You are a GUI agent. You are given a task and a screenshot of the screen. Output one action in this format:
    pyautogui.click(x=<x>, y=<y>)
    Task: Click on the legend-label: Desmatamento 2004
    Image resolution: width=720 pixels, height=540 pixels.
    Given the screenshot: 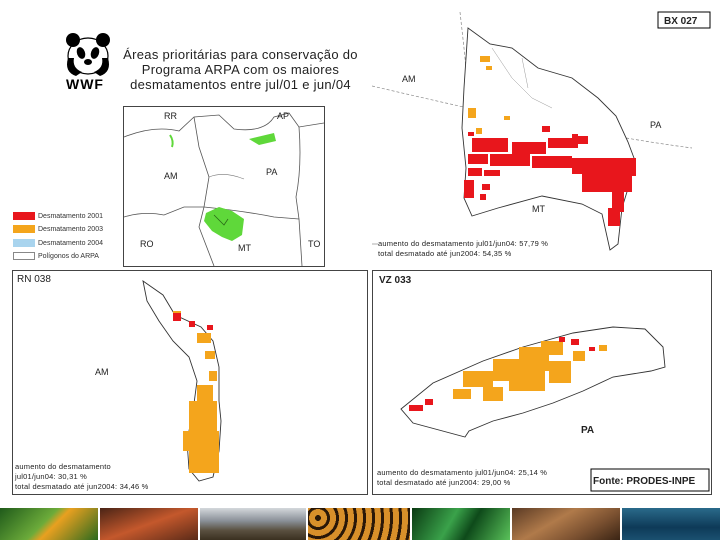 What is the action you would take?
    pyautogui.click(x=70, y=243)
    